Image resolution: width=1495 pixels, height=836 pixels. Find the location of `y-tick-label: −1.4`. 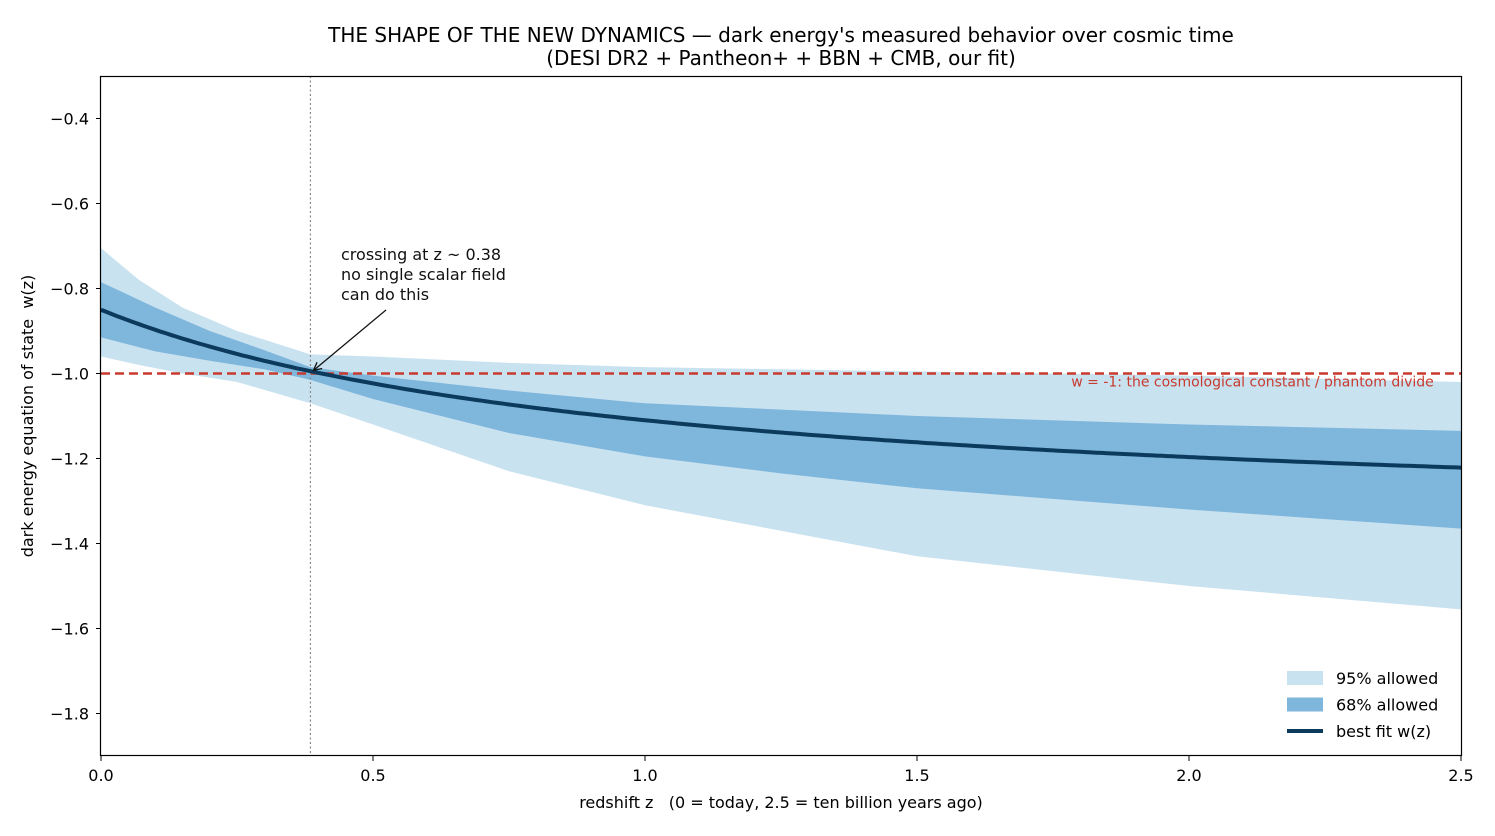

y-tick-label: −1.4 is located at coordinates (69, 544).